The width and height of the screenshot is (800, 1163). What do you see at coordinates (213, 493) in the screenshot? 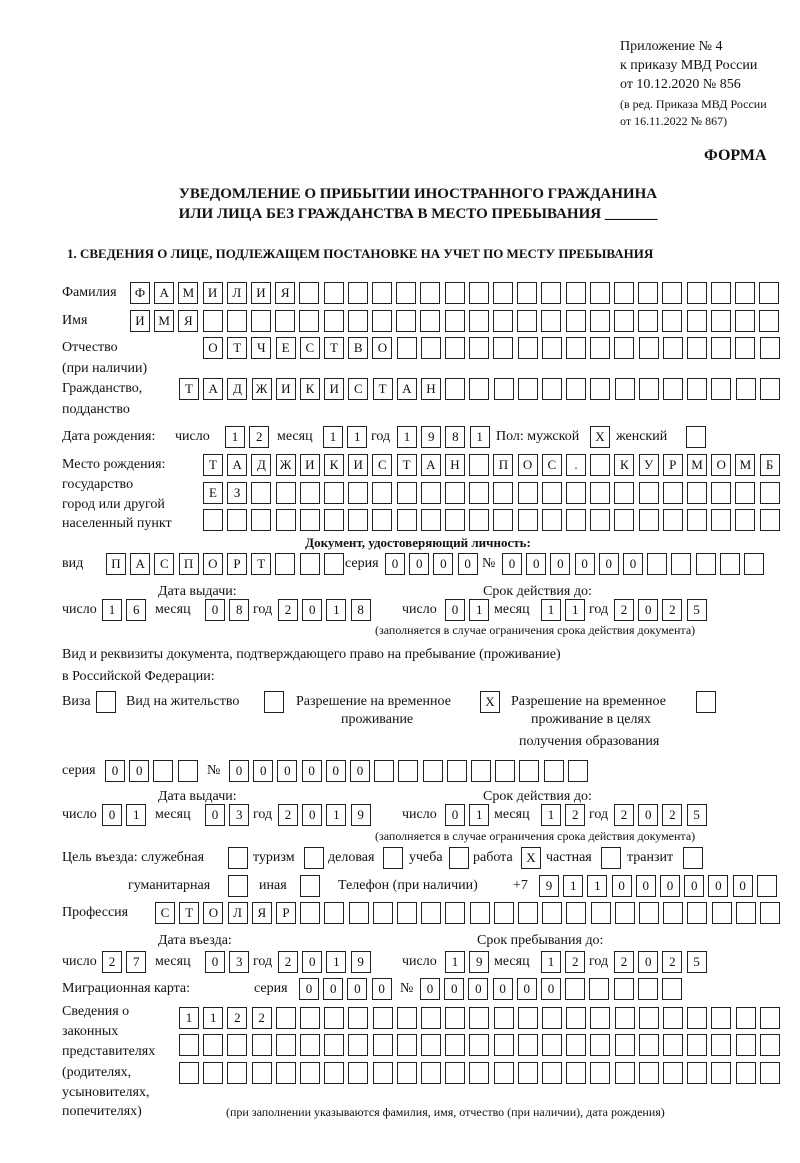
I see `cell: Е` at bounding box center [213, 493].